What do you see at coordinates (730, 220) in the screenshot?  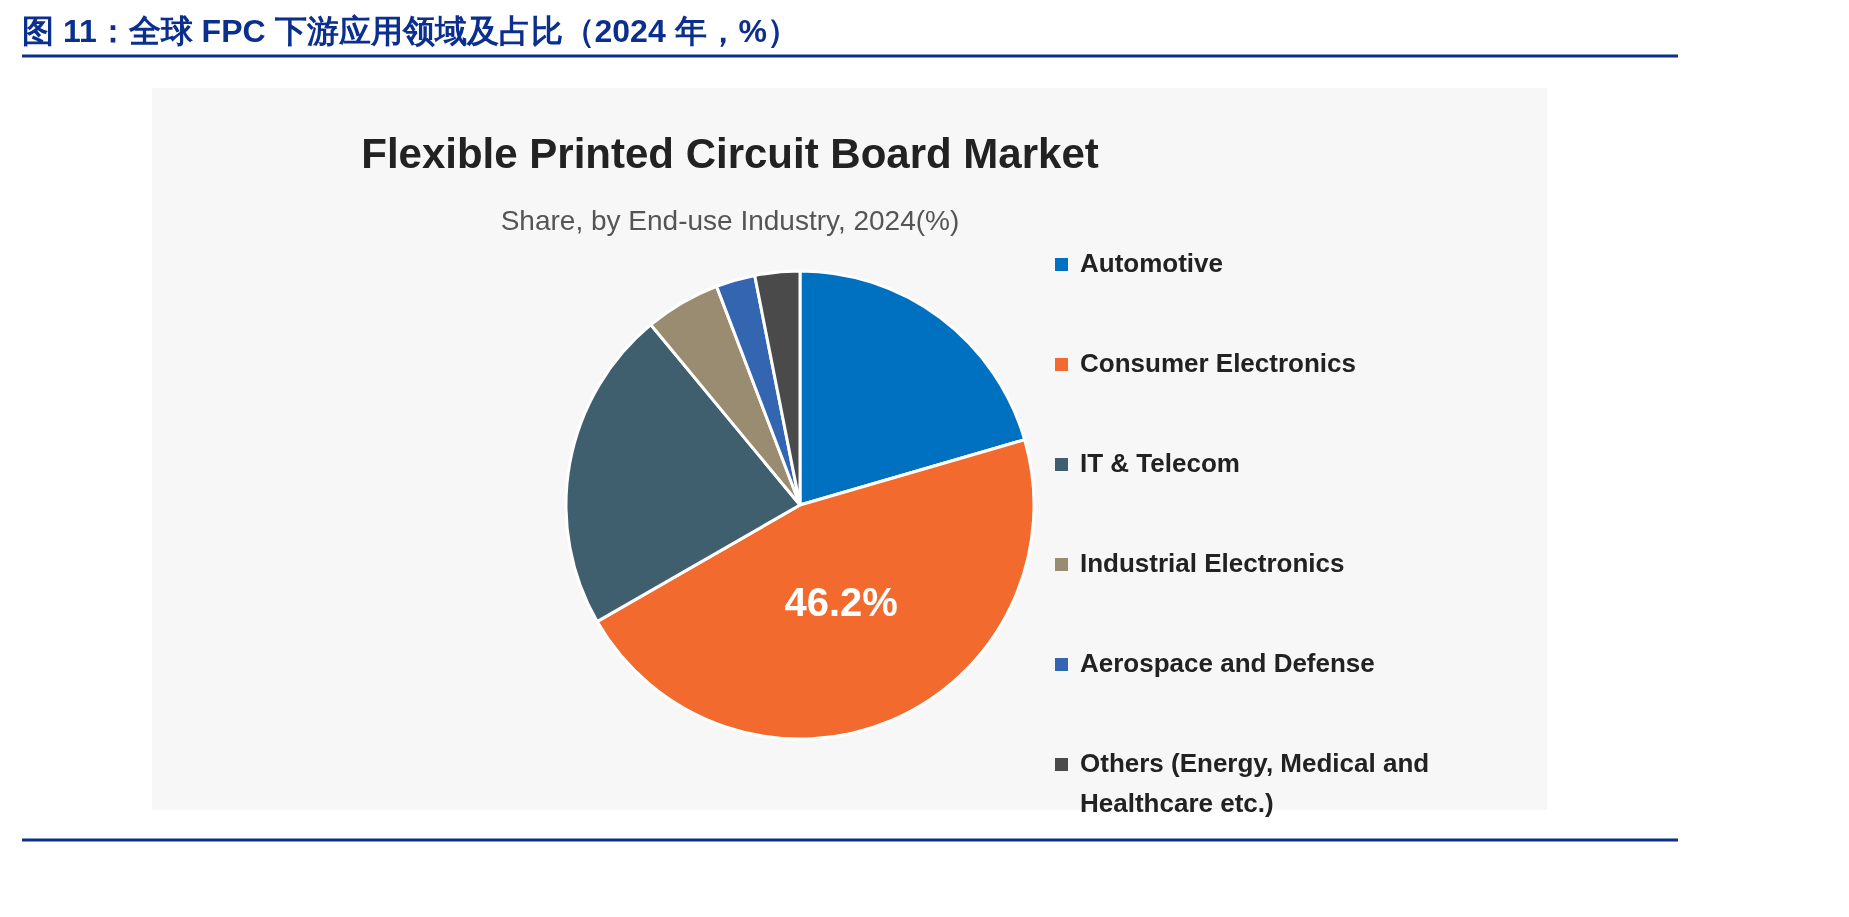 I see `text: Share, by End-use Industry, 2024(%)` at bounding box center [730, 220].